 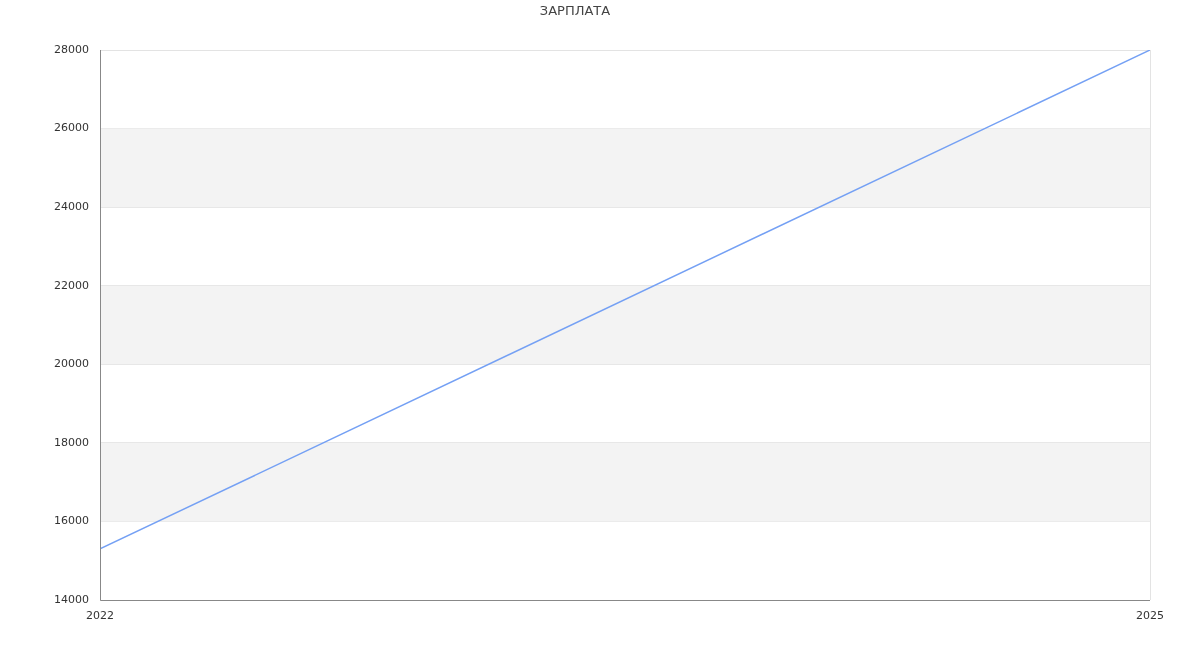 What do you see at coordinates (71, 364) in the screenshot?
I see `y-tick-label: 20000` at bounding box center [71, 364].